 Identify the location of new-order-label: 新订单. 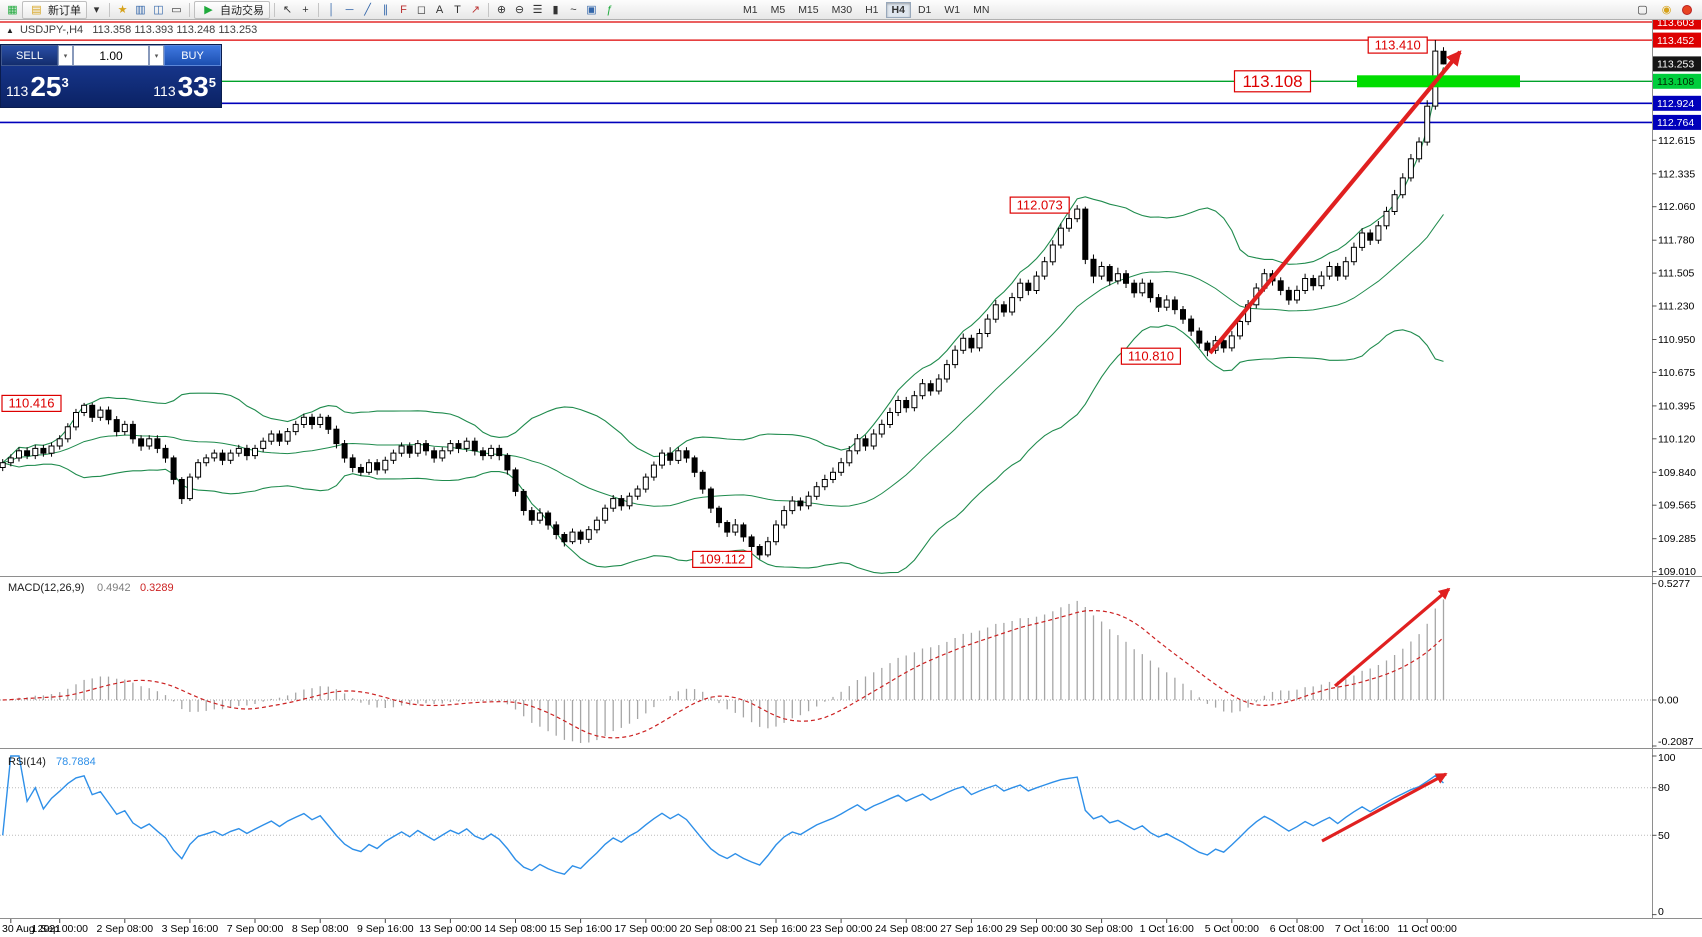
(64, 10).